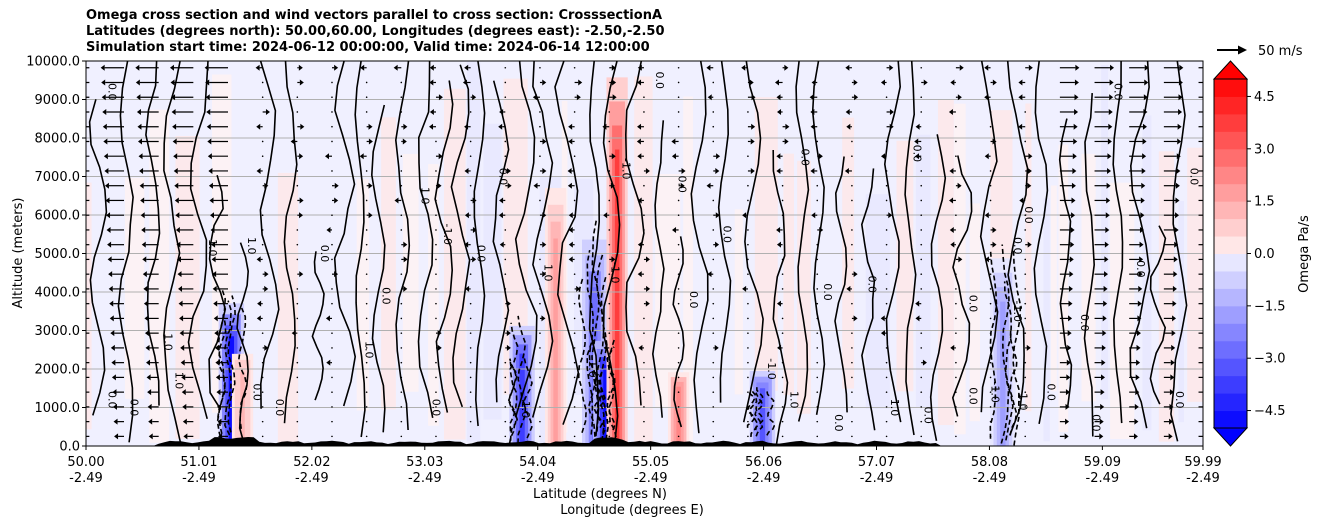 The width and height of the screenshot is (1320, 526). I want to click on y-tick-label: 5000.0, so click(58, 254).